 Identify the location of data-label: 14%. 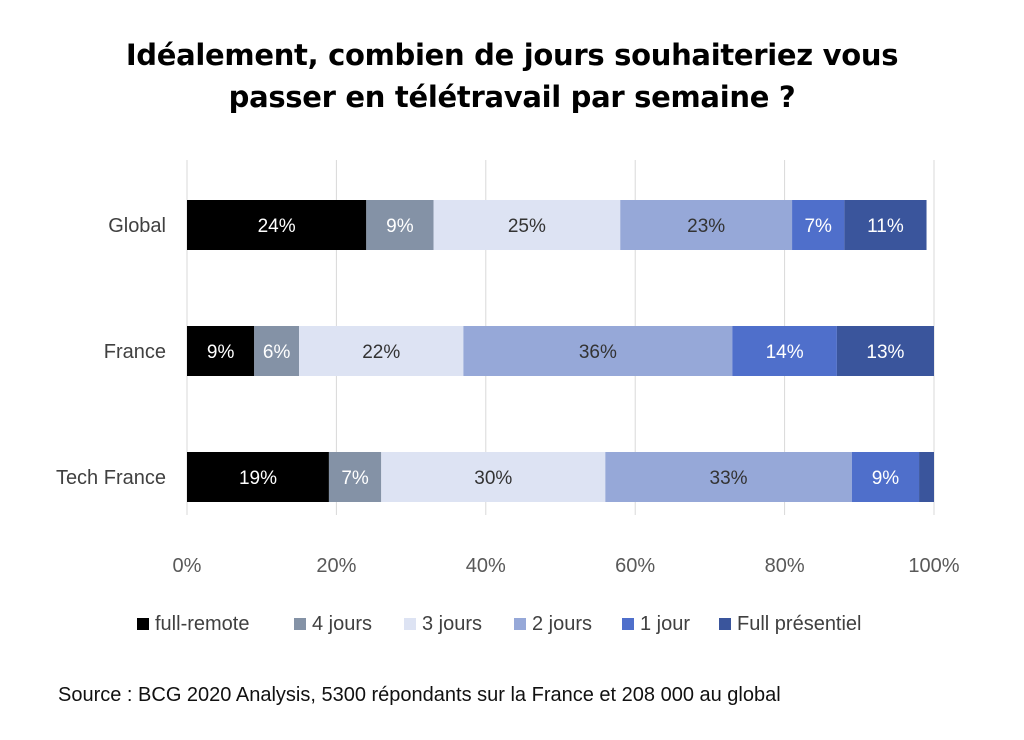
(785, 352).